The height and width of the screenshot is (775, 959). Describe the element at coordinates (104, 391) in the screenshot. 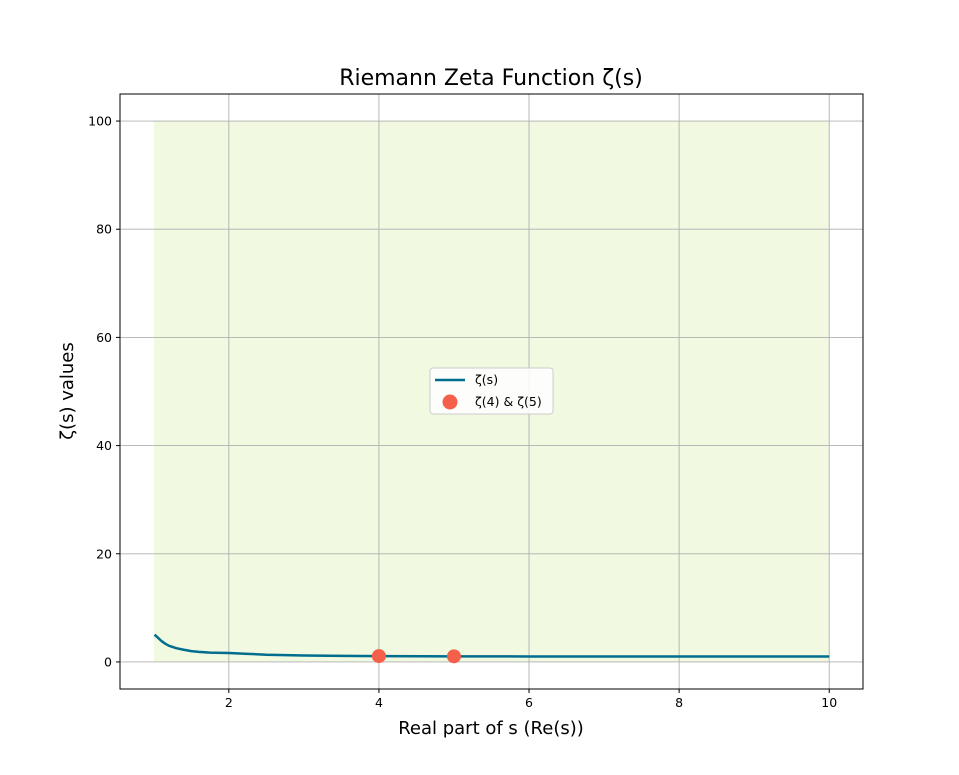

I see `y-axis-ticks: 0 20 40 60 80 100` at that location.